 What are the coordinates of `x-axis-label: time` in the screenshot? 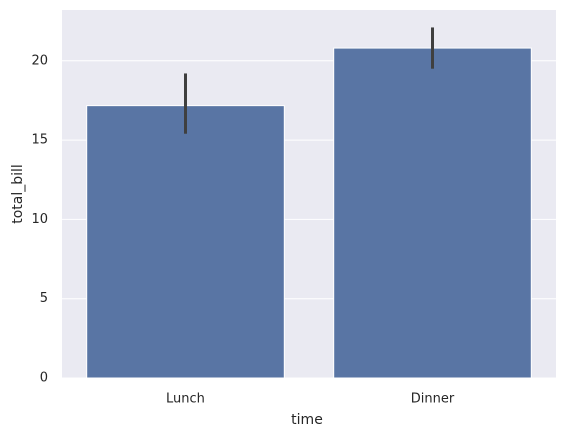 It's located at (307, 420).